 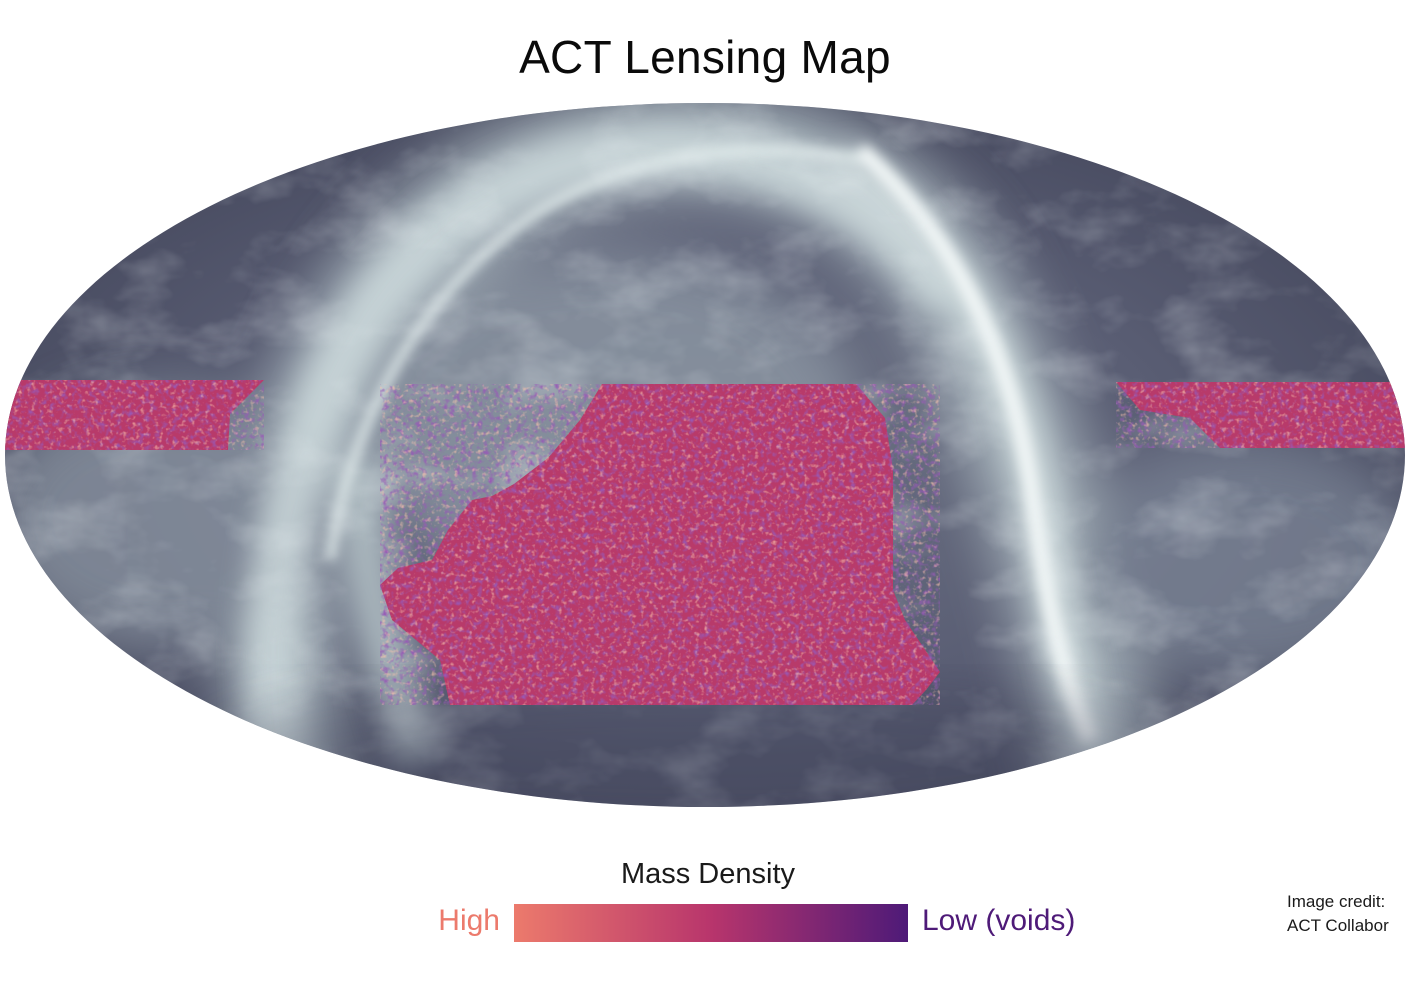 What do you see at coordinates (134, 415) in the screenshot?
I see `lensing-patch-left` at bounding box center [134, 415].